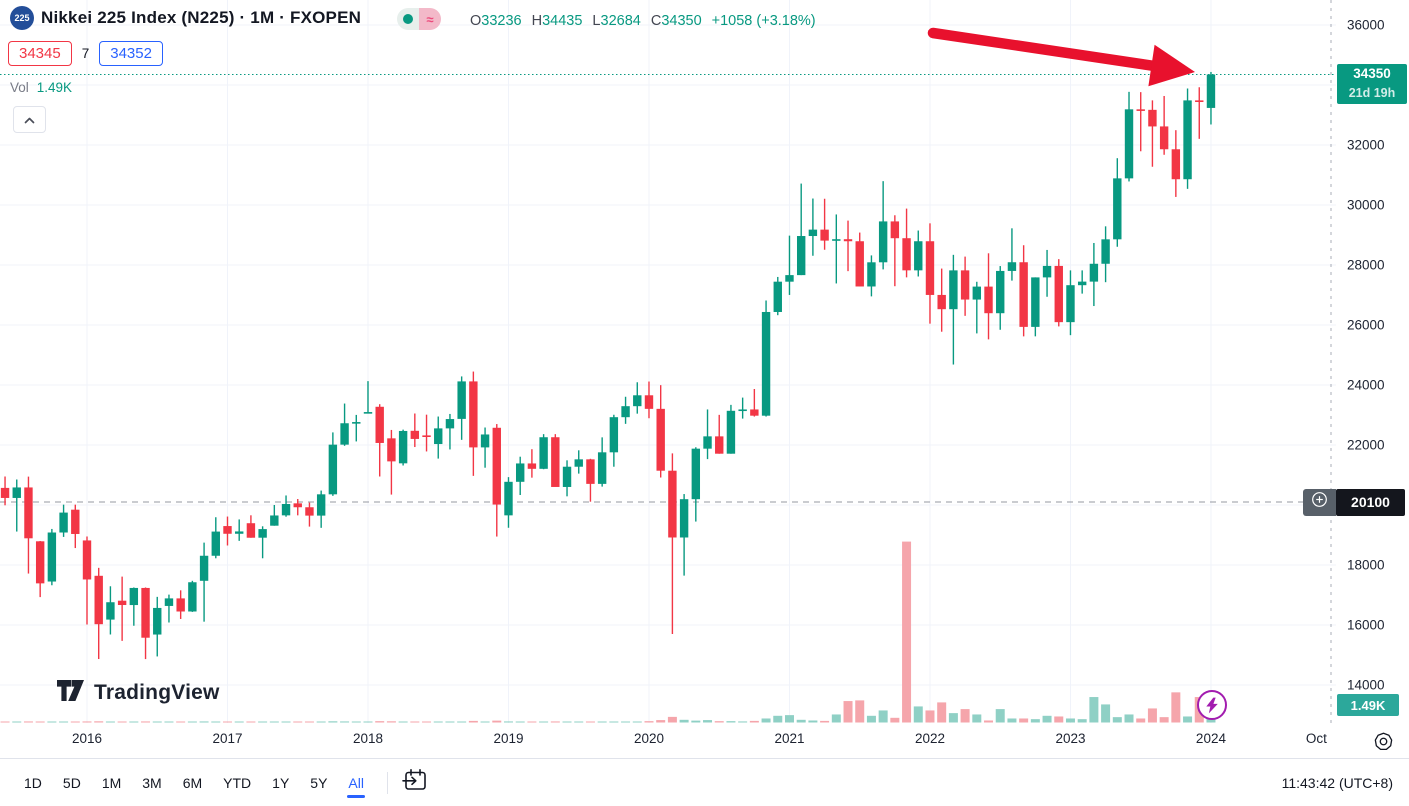 This screenshot has width=1409, height=806. Describe the element at coordinates (1319, 502) in the screenshot. I see `add-alert-plus-button` at that location.